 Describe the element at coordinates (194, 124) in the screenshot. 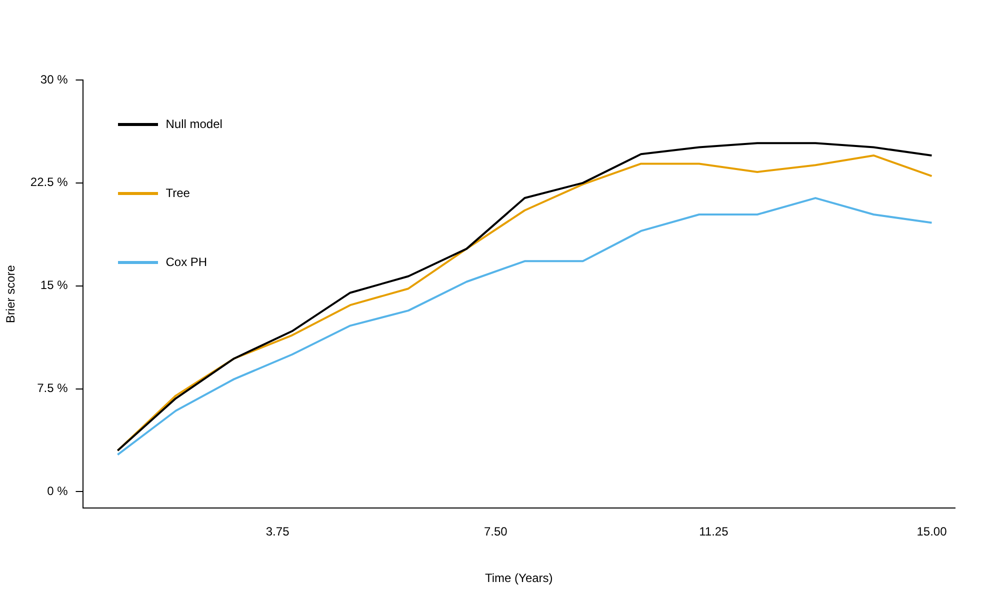

I see `legend-label: Null model` at that location.